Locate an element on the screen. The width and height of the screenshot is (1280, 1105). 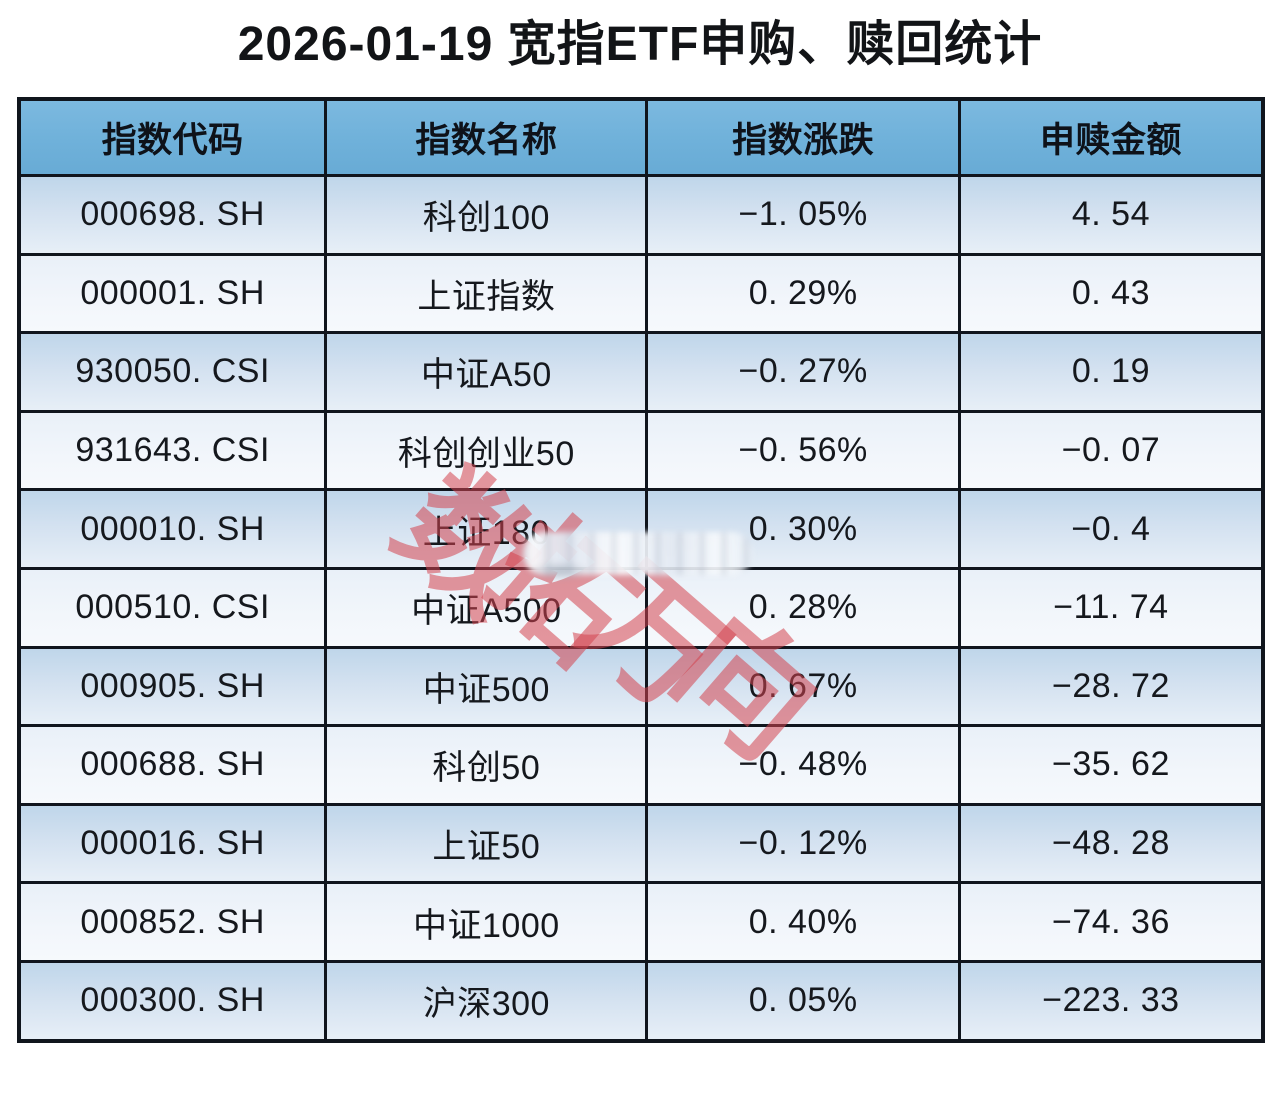
index-change-cell: −0. 48% is located at coordinates (804, 765).